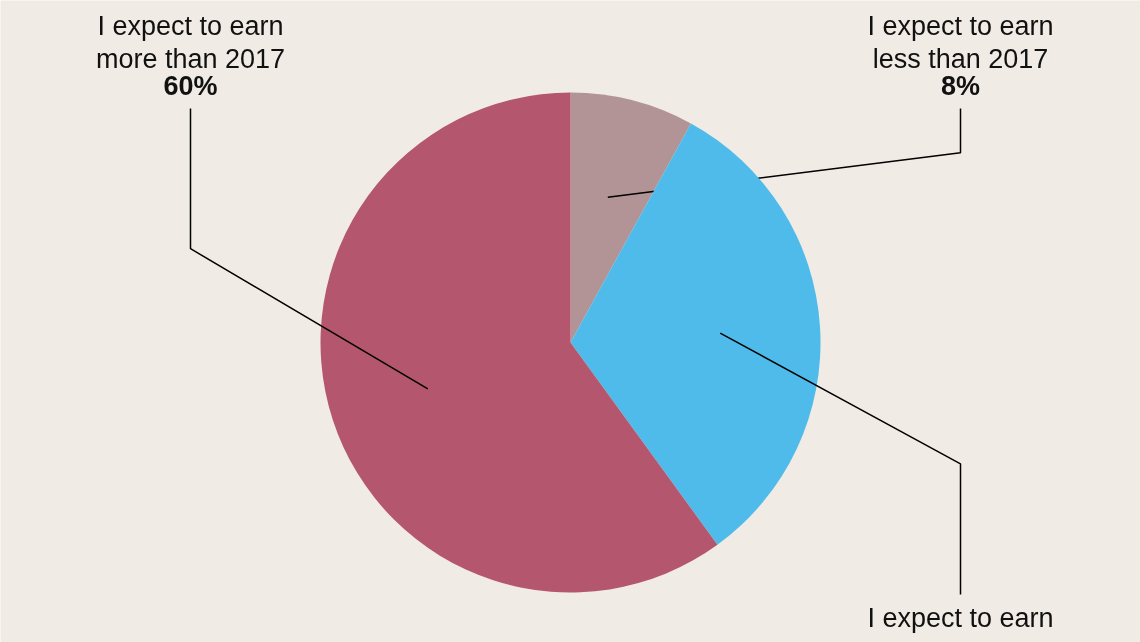 This screenshot has height=642, width=1140. What do you see at coordinates (960, 617) in the screenshot?
I see `slice-label: I expect to earn` at bounding box center [960, 617].